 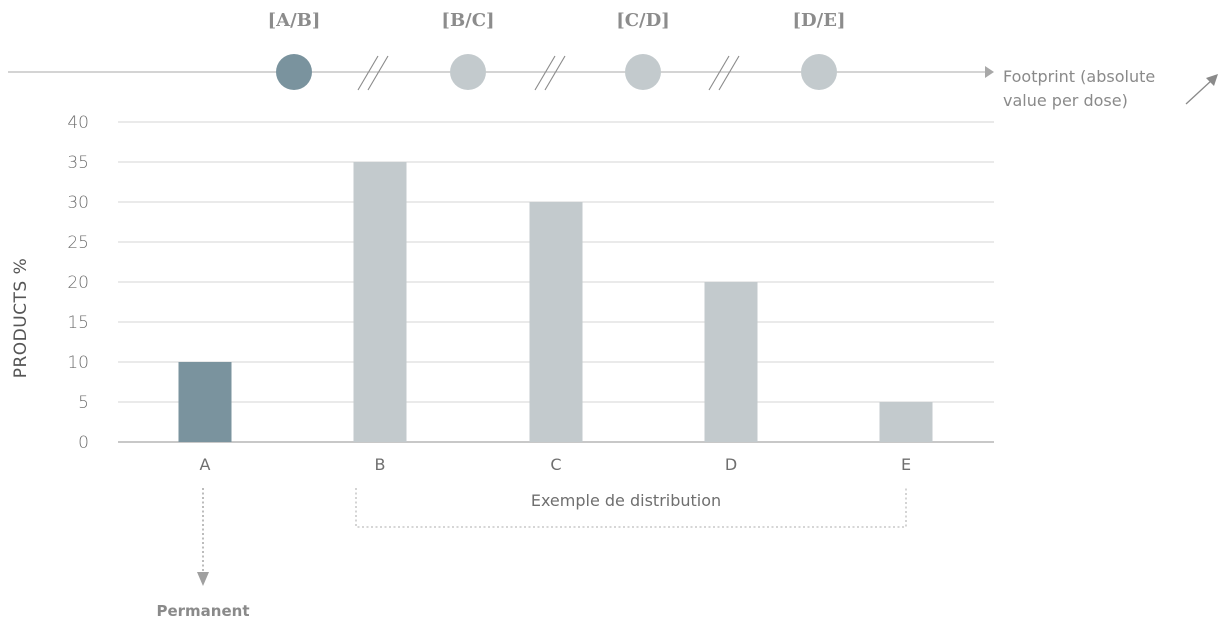 I want to click on bar-E, so click(x=906, y=422).